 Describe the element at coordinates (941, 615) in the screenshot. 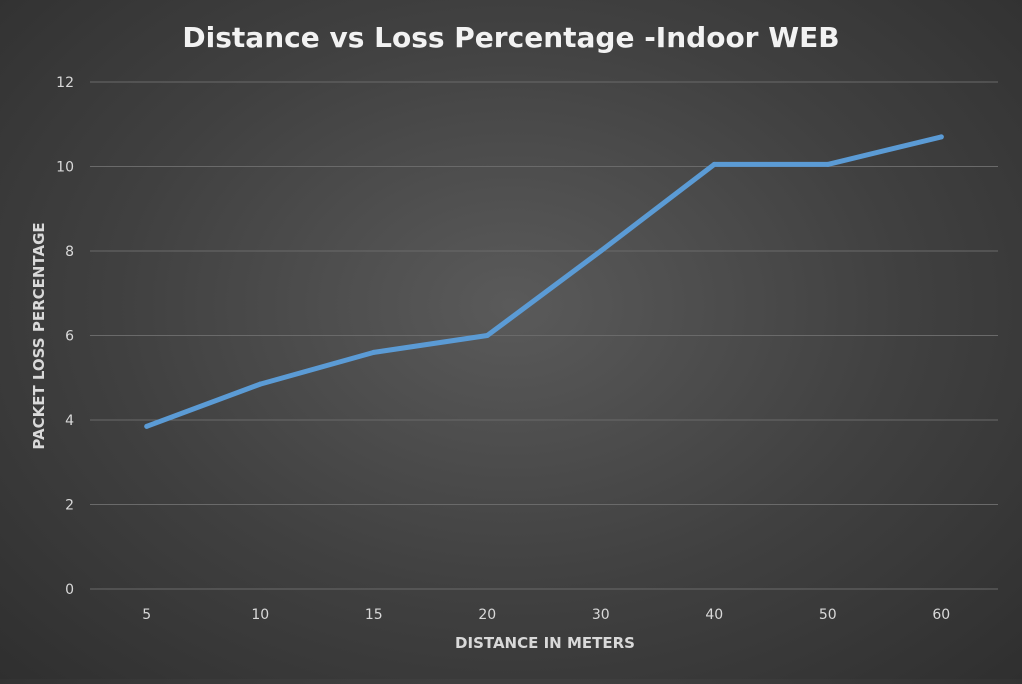

I see `x-tick-label: 60` at that location.